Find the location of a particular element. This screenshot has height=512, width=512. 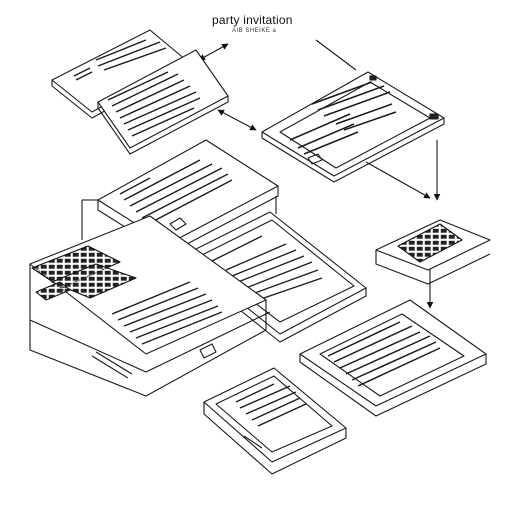

card-top-left is located at coordinates (140, 92).